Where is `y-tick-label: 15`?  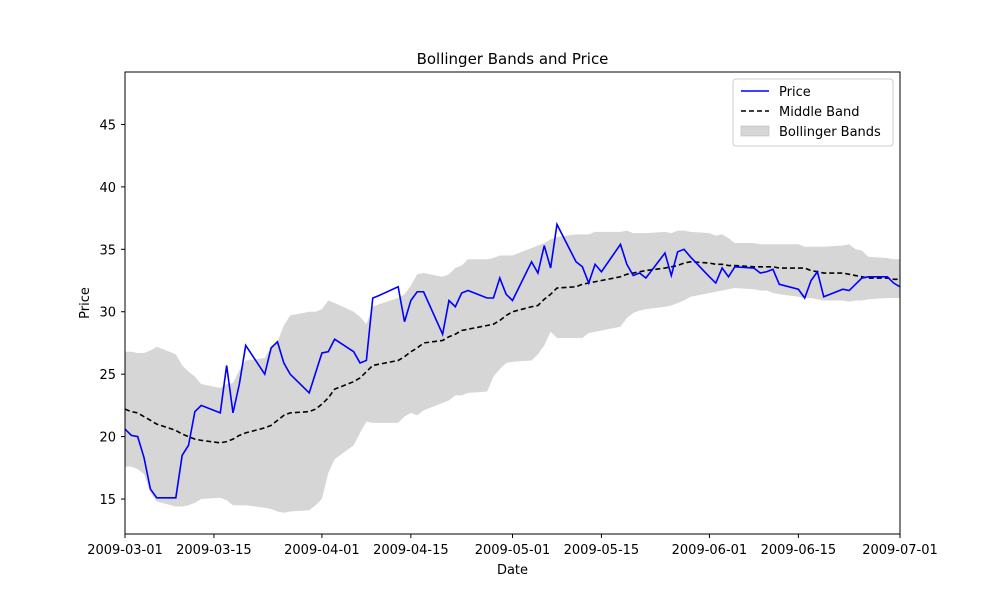
y-tick-label: 15 is located at coordinates (107, 500).